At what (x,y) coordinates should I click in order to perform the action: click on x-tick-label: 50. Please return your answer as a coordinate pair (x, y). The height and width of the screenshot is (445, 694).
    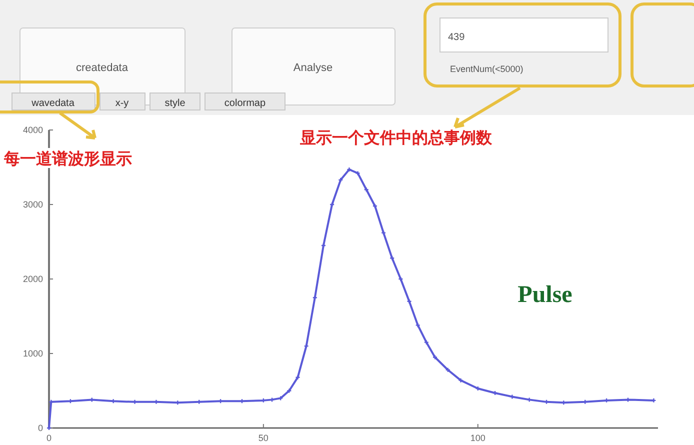
    Looking at the image, I should click on (263, 438).